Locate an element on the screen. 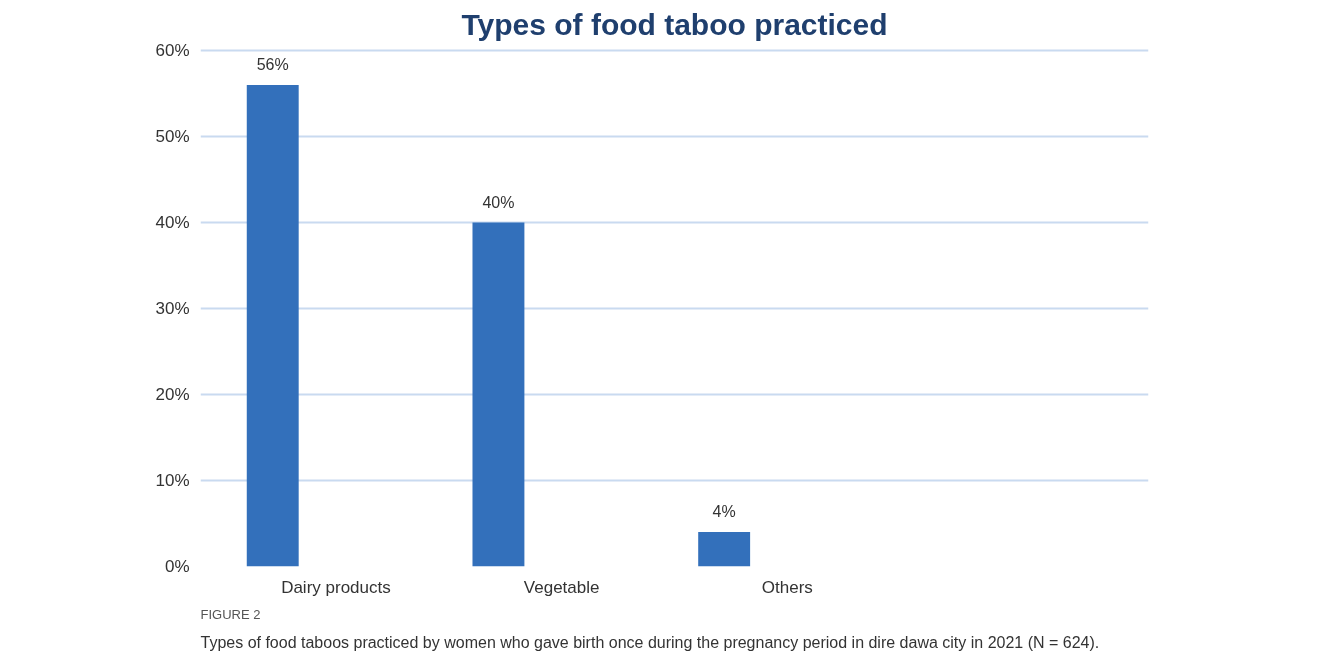 This screenshot has height=659, width=1328. y-tick-label: 40% is located at coordinates (172, 223).